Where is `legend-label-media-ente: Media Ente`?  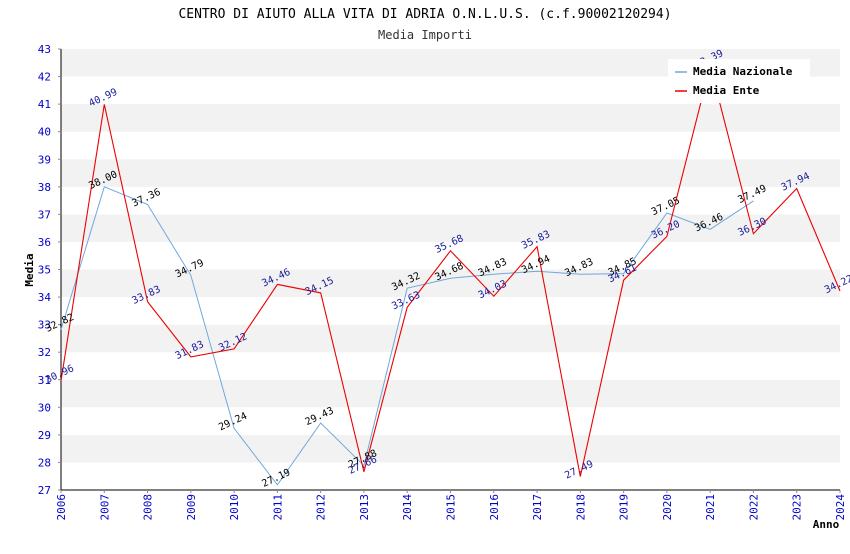
legend-label-media-ente: Media Ente is located at coordinates (726, 90).